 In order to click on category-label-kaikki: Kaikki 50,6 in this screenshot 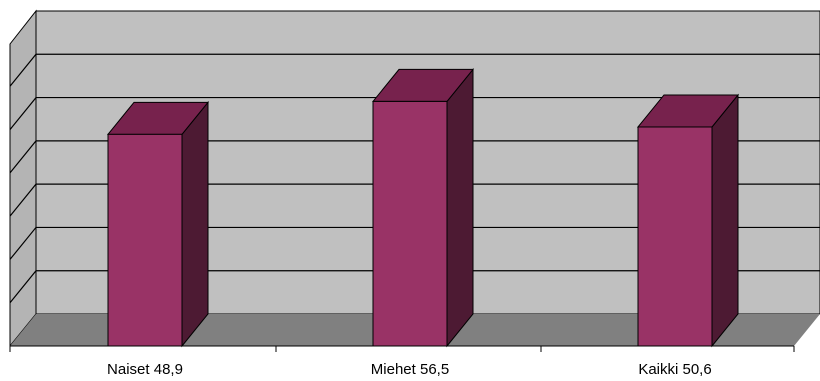, I will do `click(674, 369)`.